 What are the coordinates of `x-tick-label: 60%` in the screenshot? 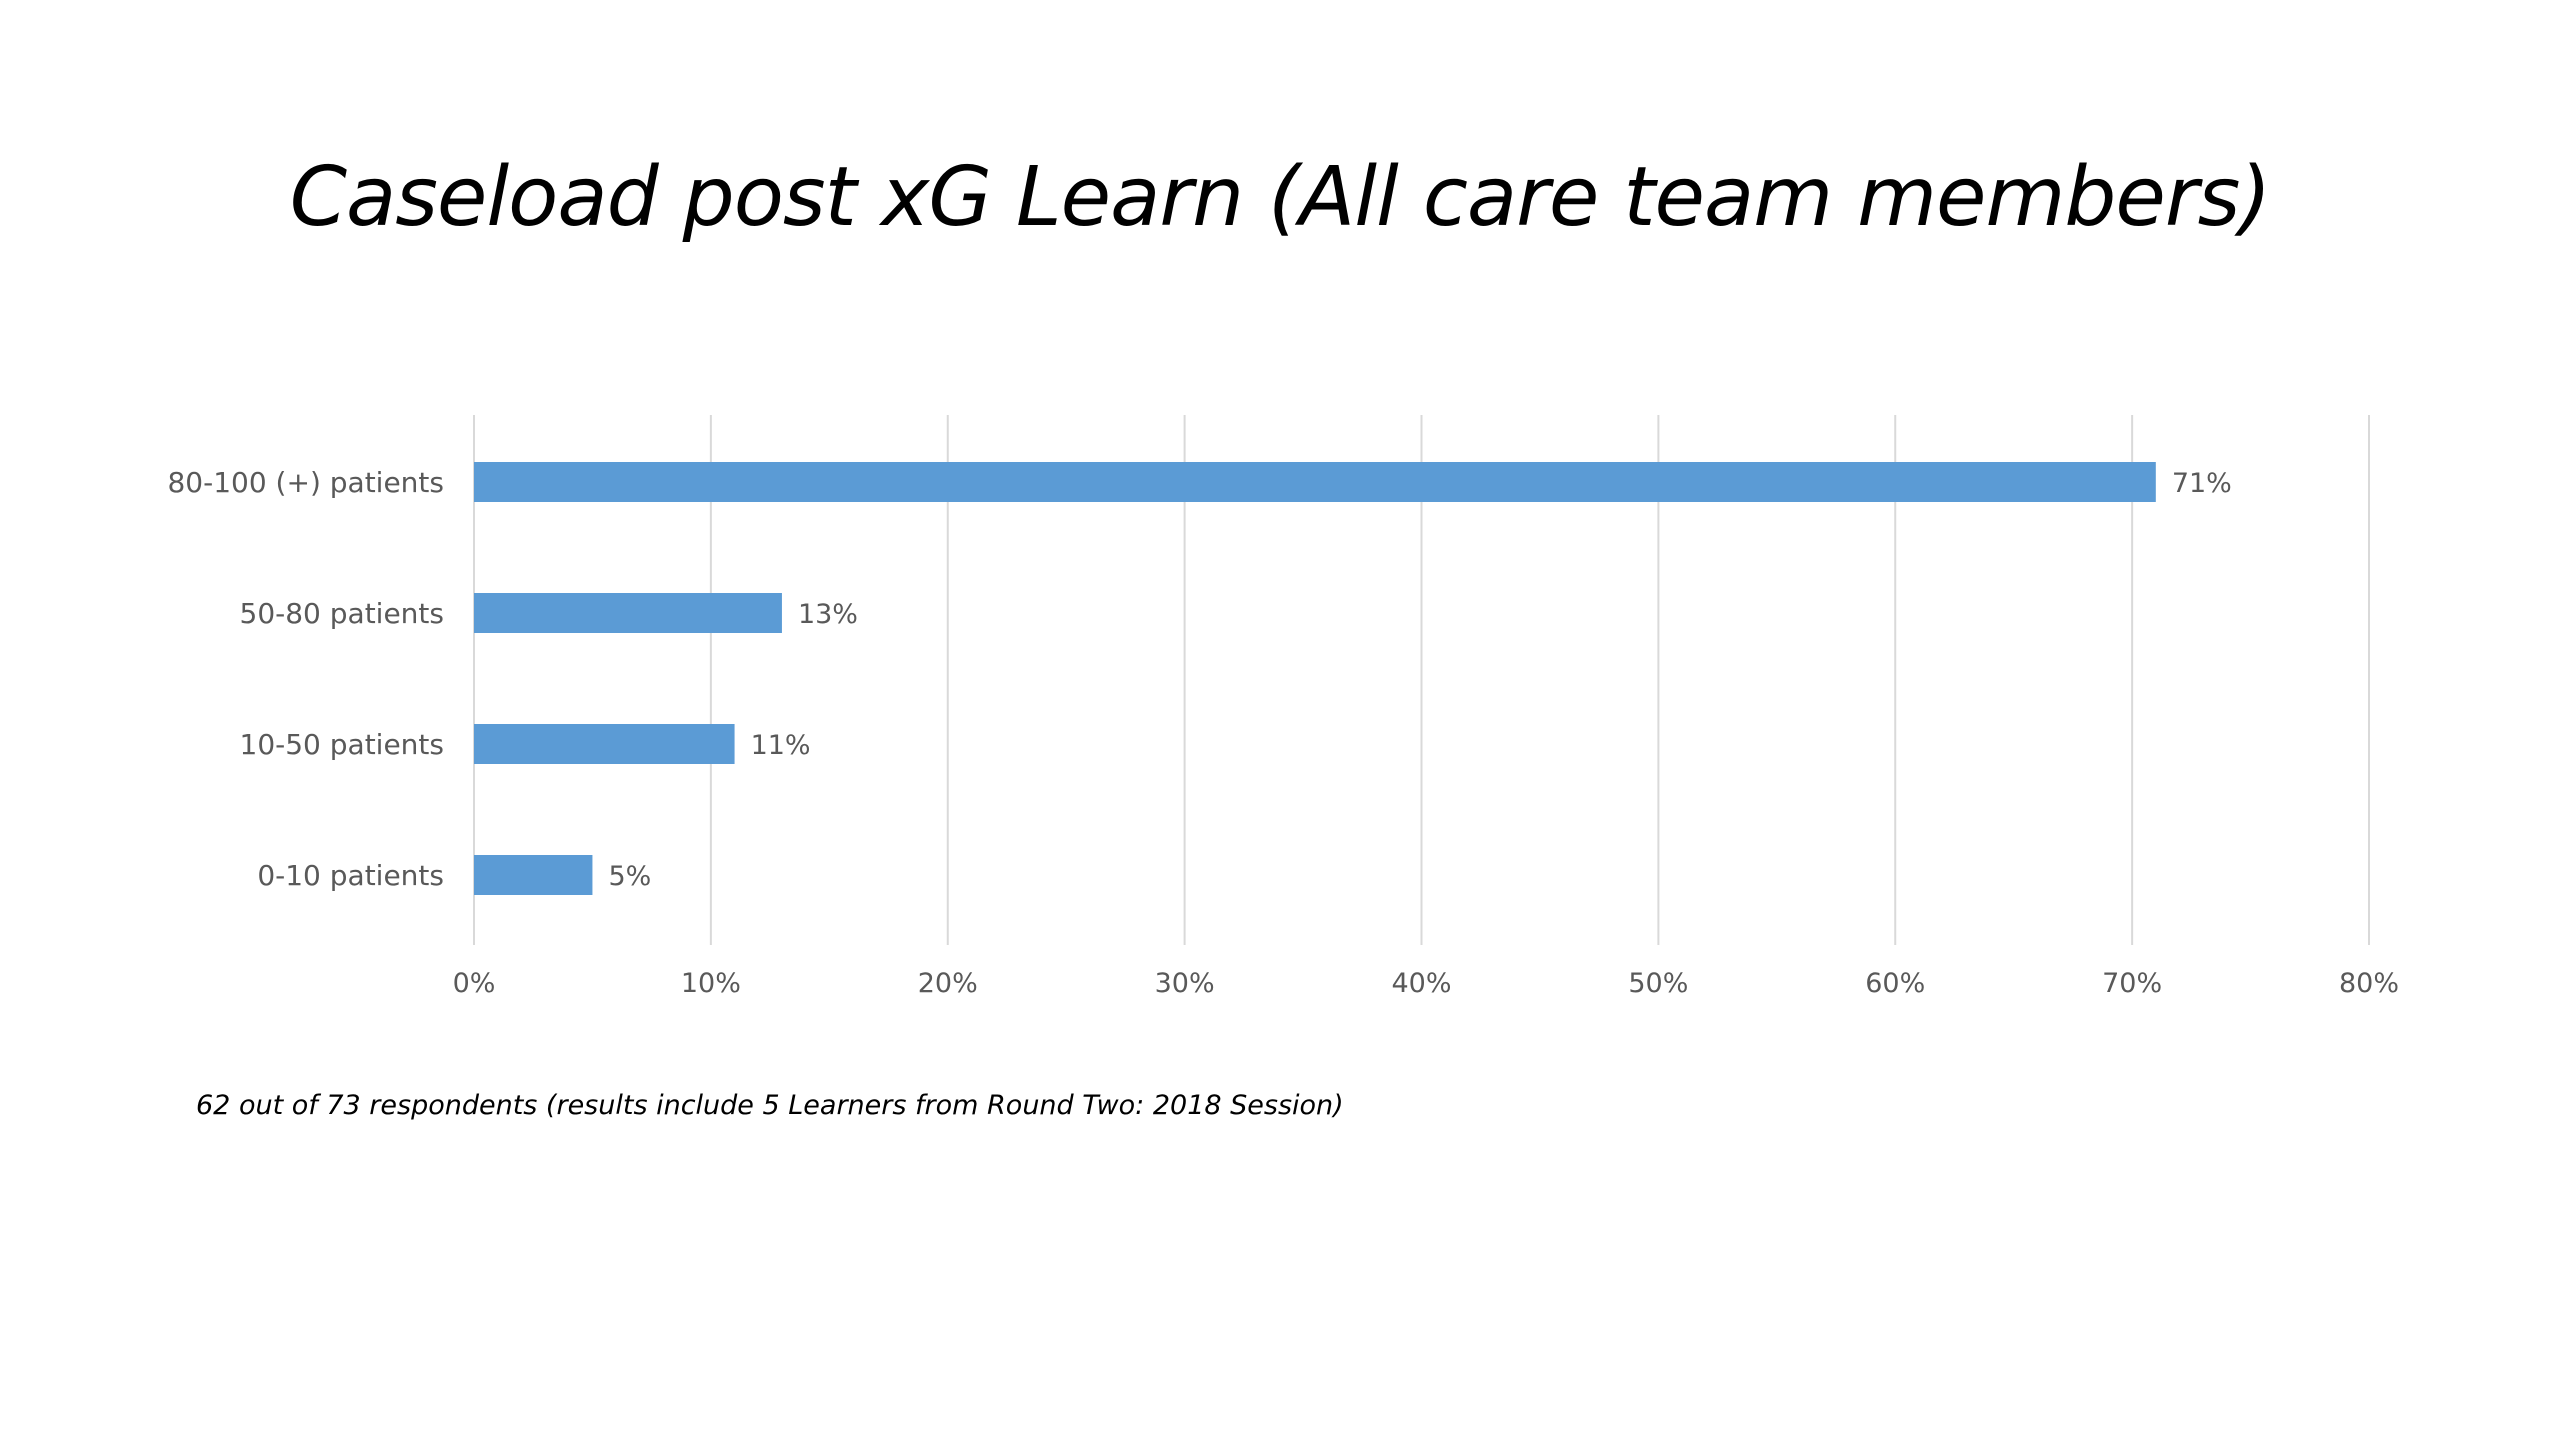 It's located at (1895, 983).